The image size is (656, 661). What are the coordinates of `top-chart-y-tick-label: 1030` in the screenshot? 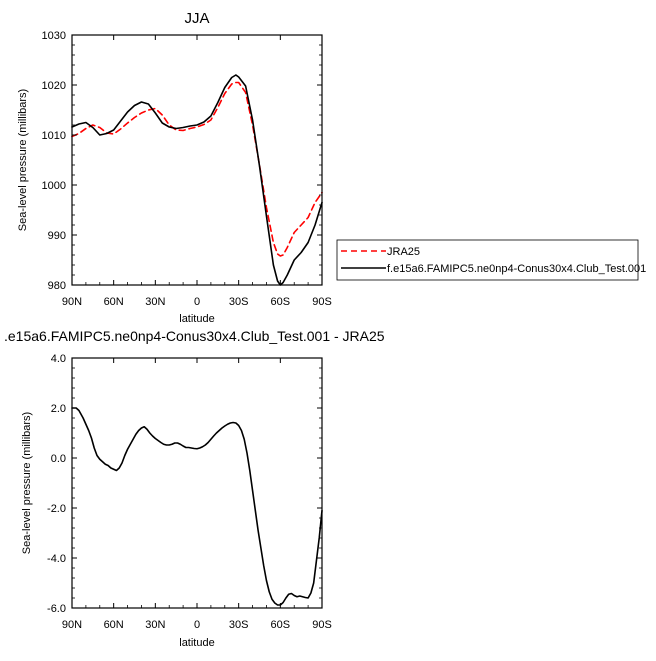 It's located at (54, 36).